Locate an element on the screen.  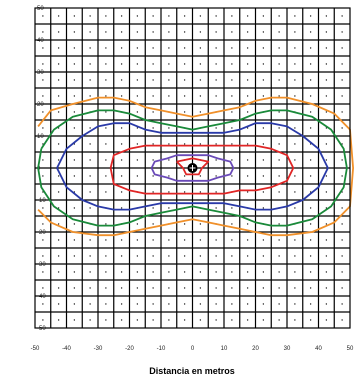
x-tick-label: 50 is located at coordinates (350, 349).